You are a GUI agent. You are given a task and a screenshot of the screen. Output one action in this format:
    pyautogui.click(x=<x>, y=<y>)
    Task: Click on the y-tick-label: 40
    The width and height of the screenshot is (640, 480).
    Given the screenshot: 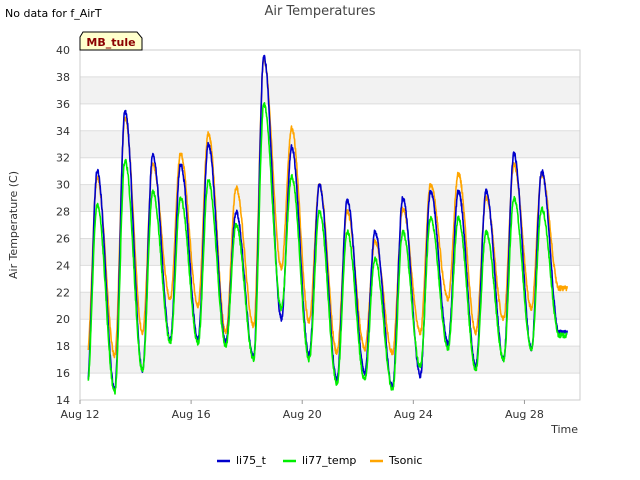 What is the action you would take?
    pyautogui.click(x=63, y=50)
    